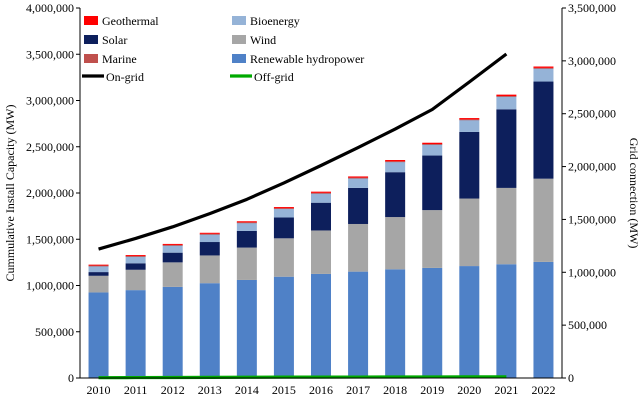 The image size is (640, 417). What do you see at coordinates (469, 390) in the screenshot?
I see `x-tick-label: 2020` at bounding box center [469, 390].